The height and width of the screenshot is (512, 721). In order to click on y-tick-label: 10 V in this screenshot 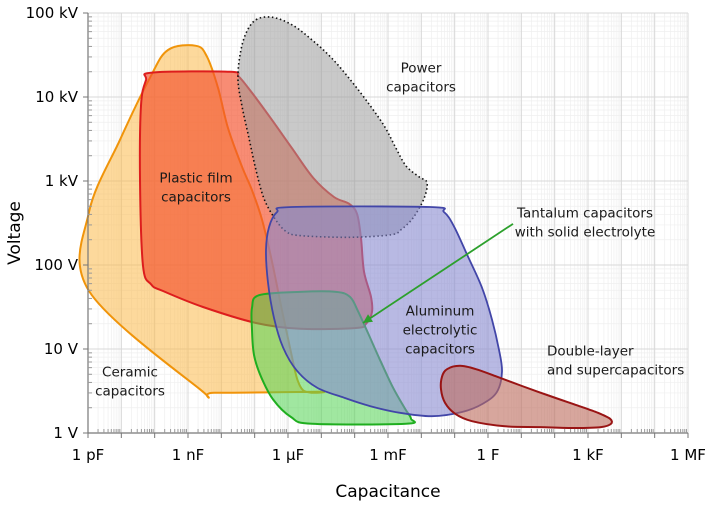, I will do `click(61, 349)`.